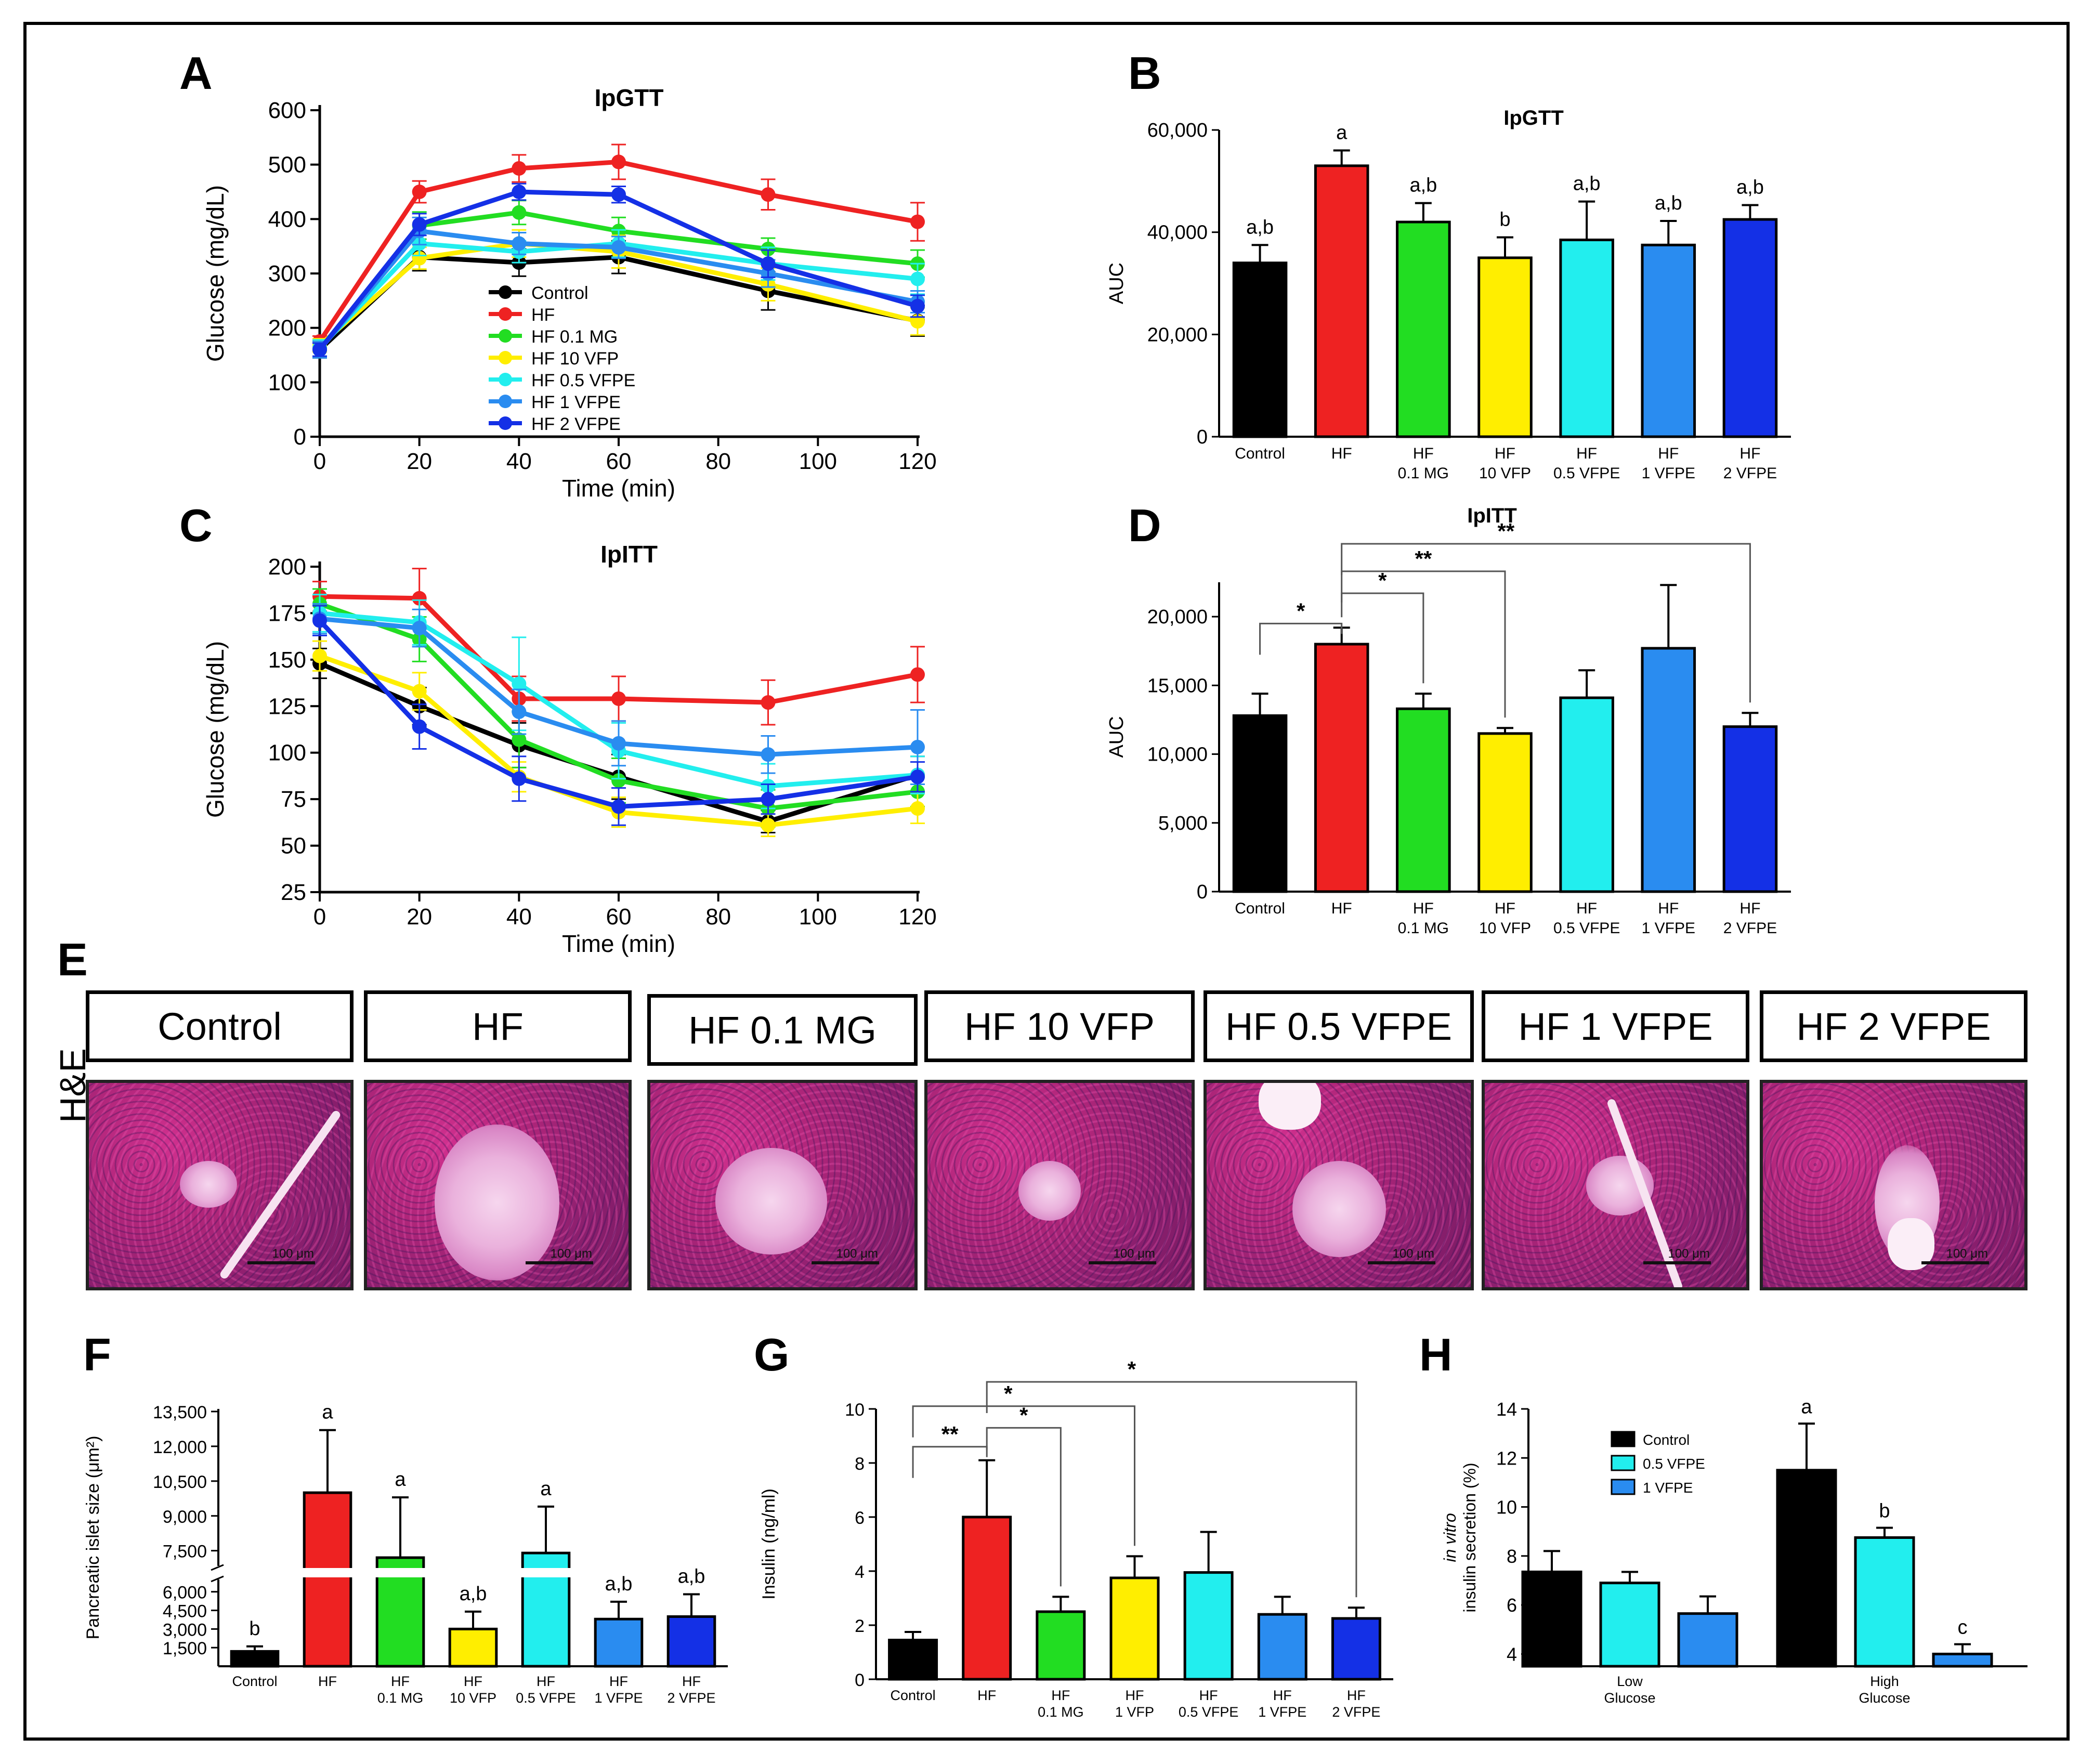  What do you see at coordinates (1884, 1511) in the screenshot?
I see `significance-letter: b` at bounding box center [1884, 1511].